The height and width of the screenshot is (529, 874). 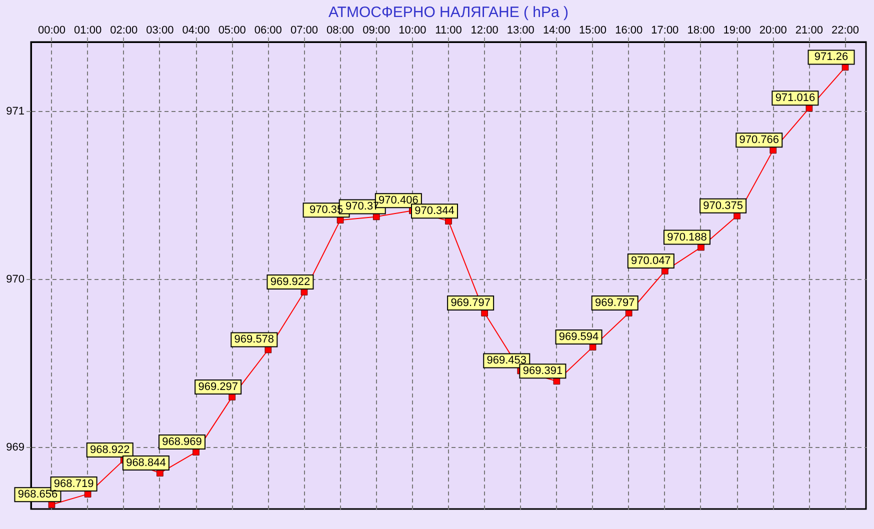 What do you see at coordinates (74, 484) in the screenshot?
I see `data-label: 968.719` at bounding box center [74, 484].